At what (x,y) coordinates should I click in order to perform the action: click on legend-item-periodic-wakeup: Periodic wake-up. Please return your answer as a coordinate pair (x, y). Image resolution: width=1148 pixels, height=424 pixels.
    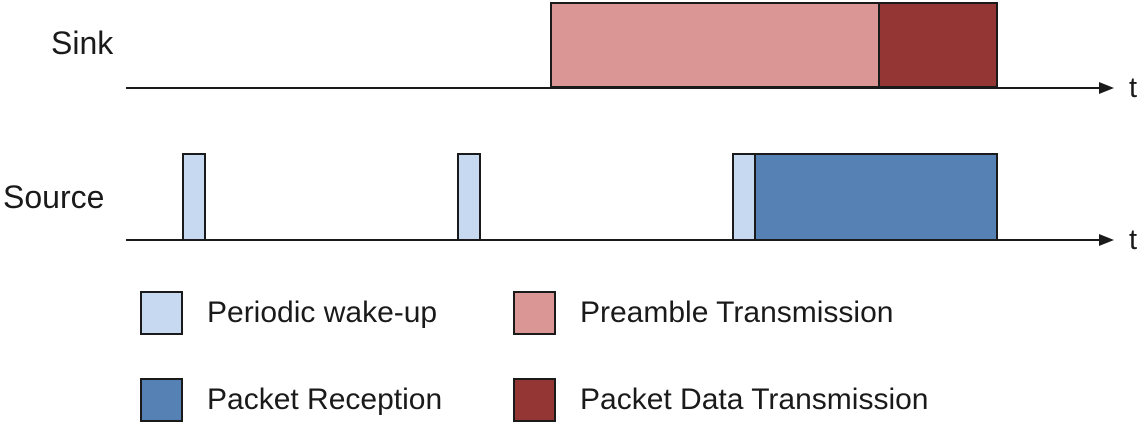
    Looking at the image, I should click on (288, 313).